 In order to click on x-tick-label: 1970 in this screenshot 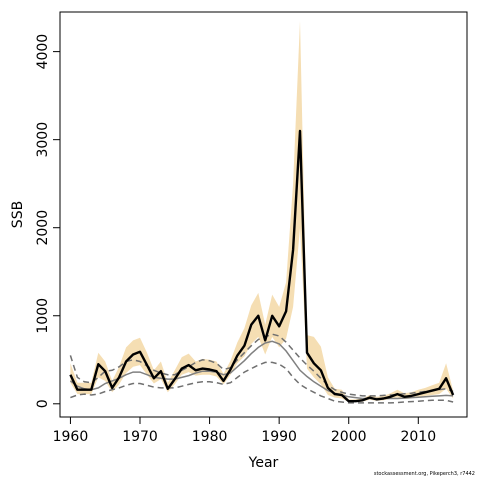, I will do `click(140, 437)`.